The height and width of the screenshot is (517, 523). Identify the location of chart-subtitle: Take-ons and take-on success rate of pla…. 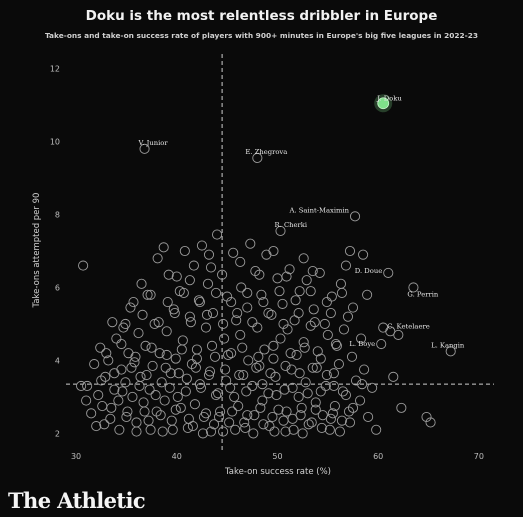
(261, 35).